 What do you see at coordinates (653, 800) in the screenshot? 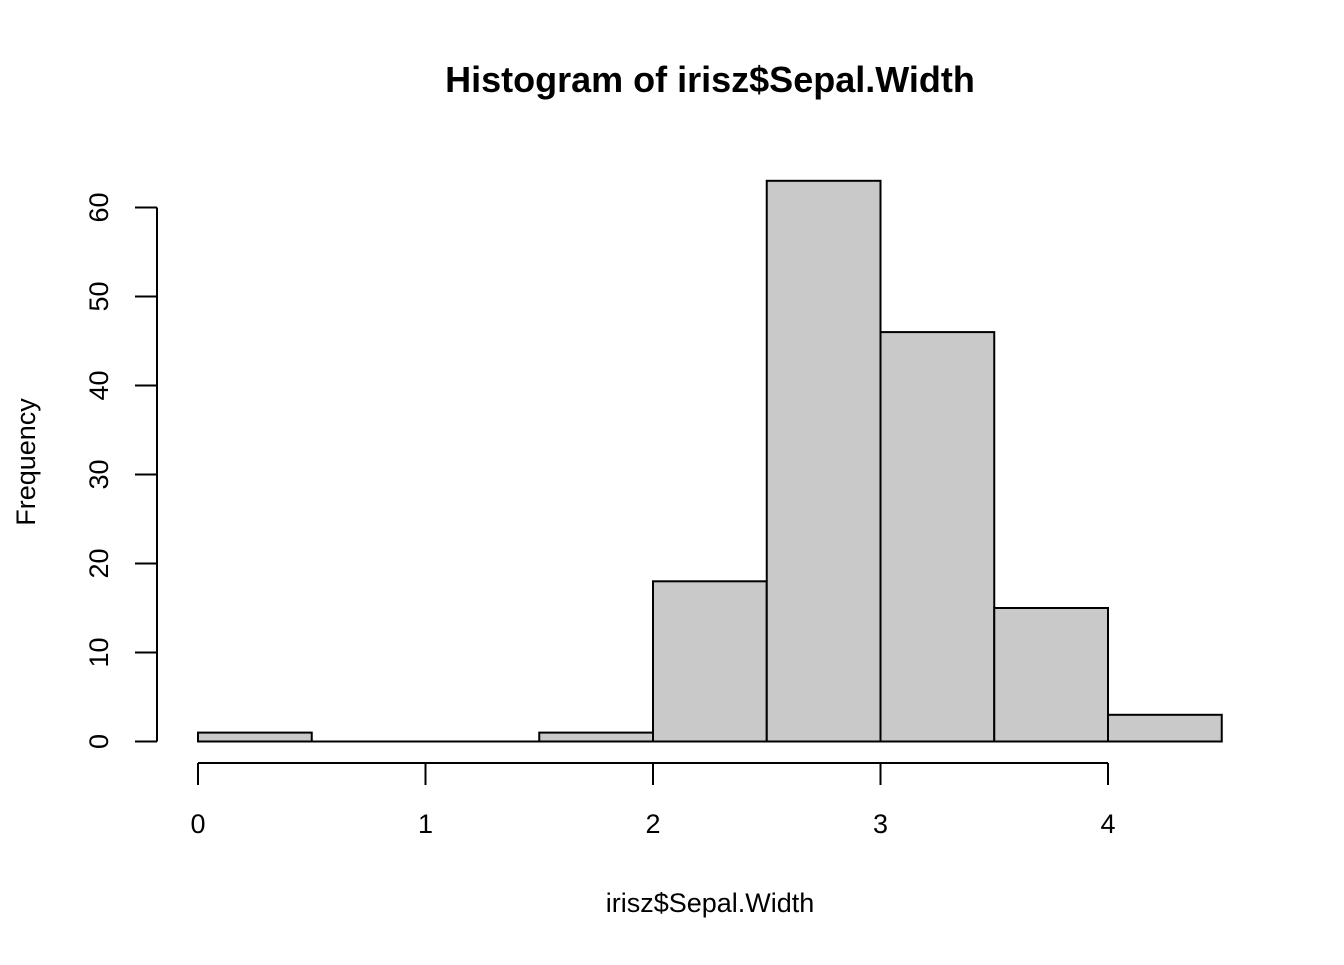
I see `x-axis: 0 1 2 3 4` at bounding box center [653, 800].